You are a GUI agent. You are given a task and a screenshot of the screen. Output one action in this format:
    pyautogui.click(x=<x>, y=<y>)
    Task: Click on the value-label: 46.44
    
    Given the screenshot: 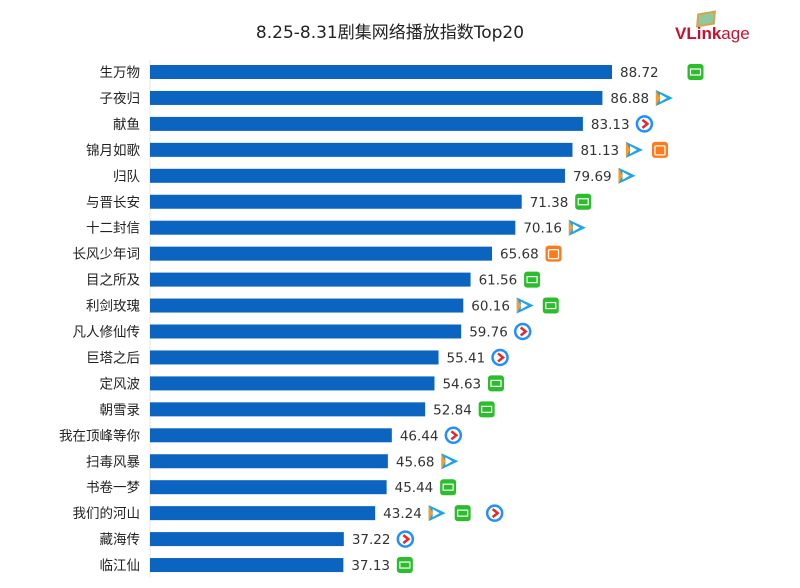 What is the action you would take?
    pyautogui.click(x=419, y=436)
    